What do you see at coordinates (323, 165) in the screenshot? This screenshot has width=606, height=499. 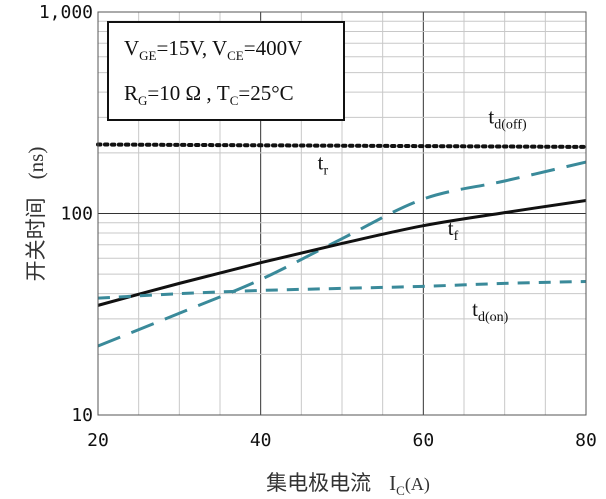 I see `series-label-r: tr` at bounding box center [323, 165].